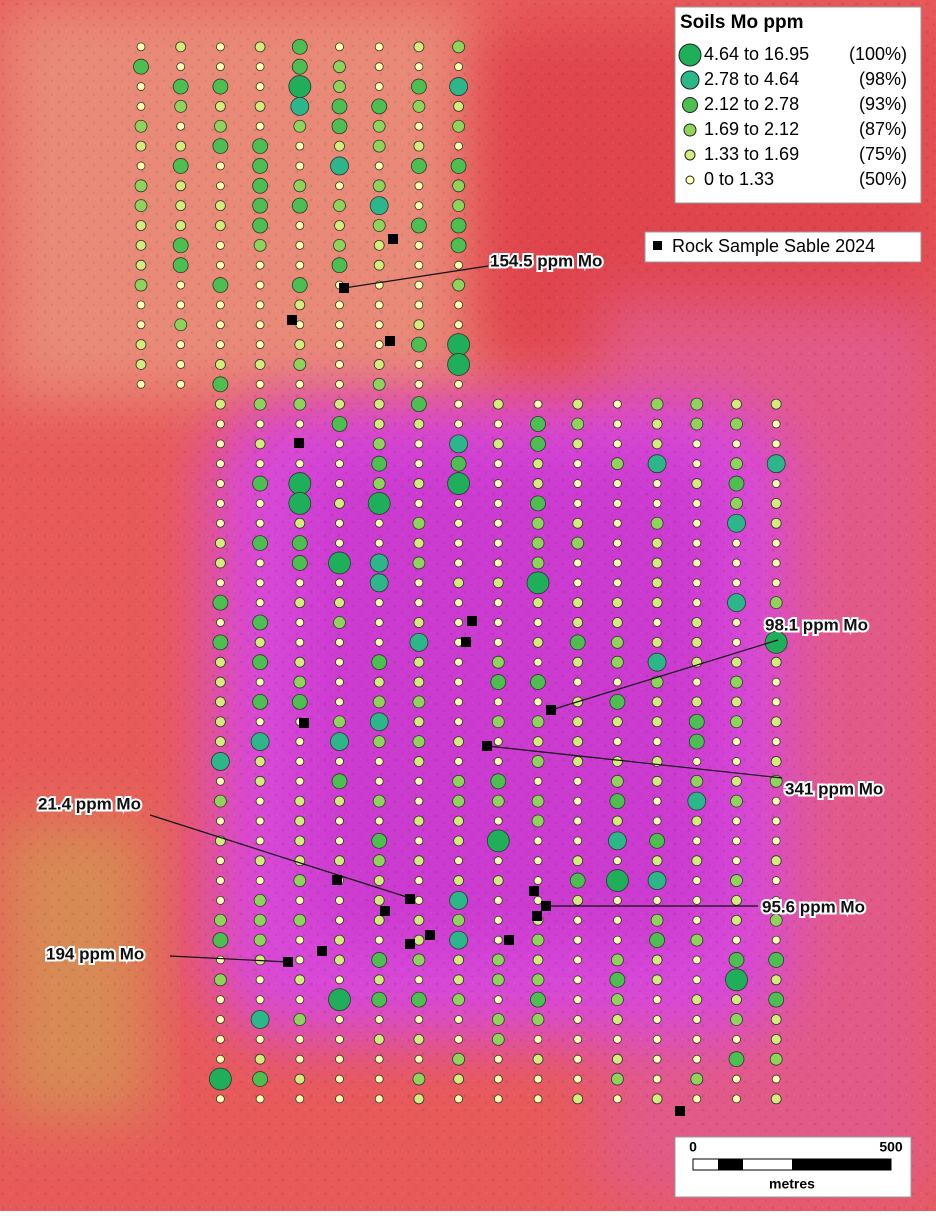 Image resolution: width=936 pixels, height=1216 pixels. I want to click on annotation: 98.1 ppm Mo, so click(816, 624).